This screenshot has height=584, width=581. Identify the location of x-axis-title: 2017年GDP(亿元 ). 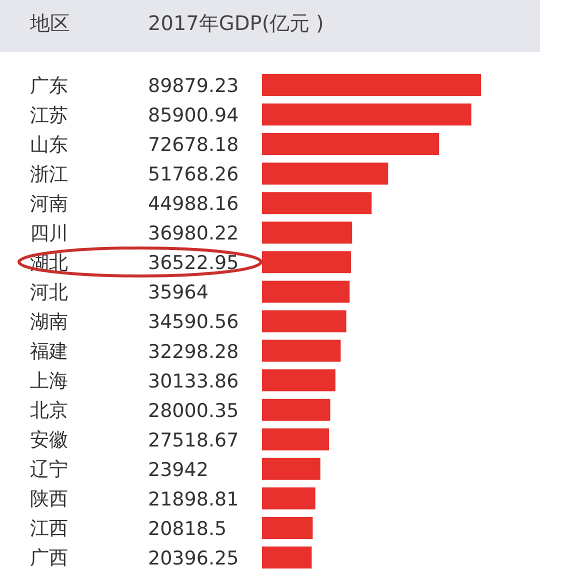
(236, 23).